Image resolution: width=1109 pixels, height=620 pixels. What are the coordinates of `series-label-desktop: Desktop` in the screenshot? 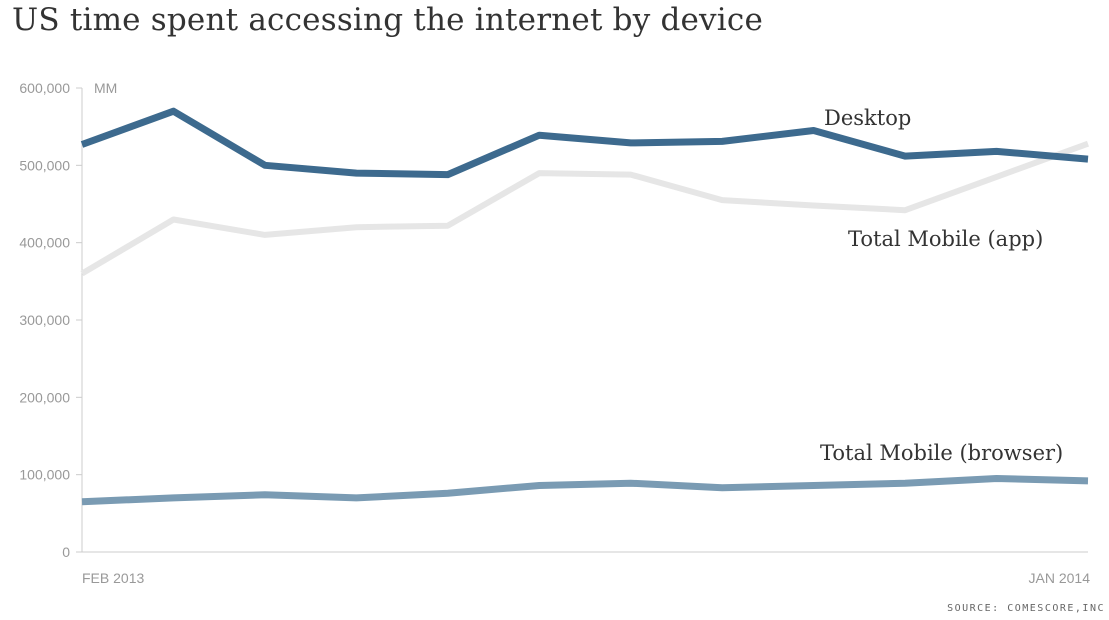 It's located at (867, 118).